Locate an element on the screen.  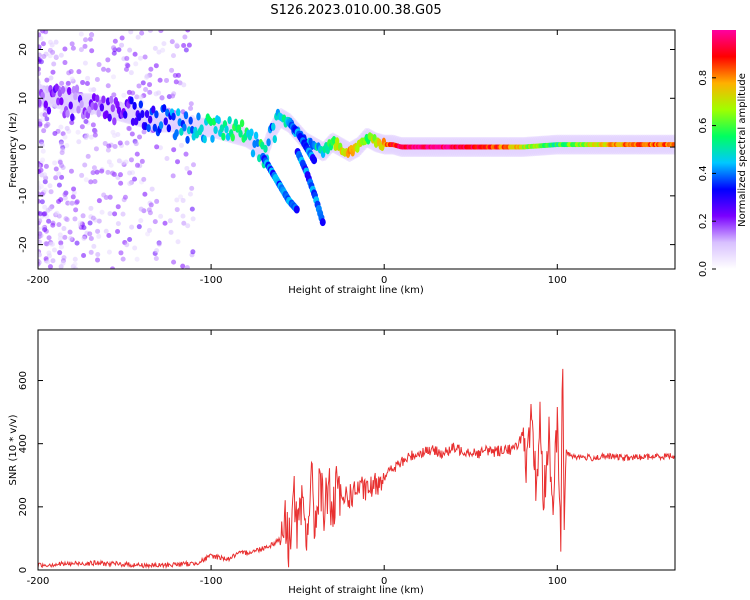
x-tick-label: -100 is located at coordinates (211, 280).